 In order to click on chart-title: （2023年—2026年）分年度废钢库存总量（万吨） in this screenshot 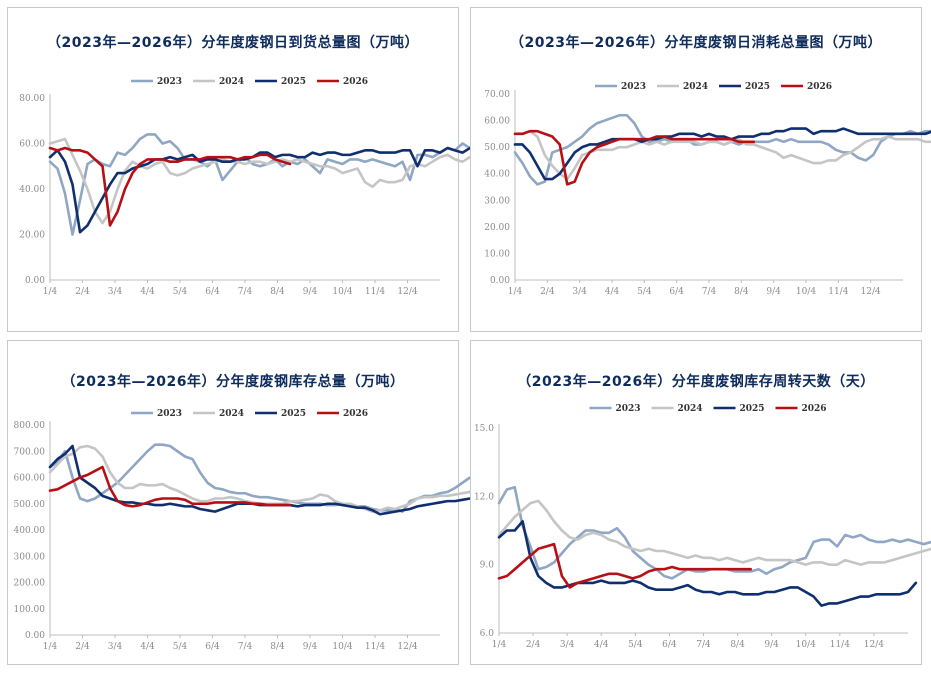, I will do `click(233, 382)`.